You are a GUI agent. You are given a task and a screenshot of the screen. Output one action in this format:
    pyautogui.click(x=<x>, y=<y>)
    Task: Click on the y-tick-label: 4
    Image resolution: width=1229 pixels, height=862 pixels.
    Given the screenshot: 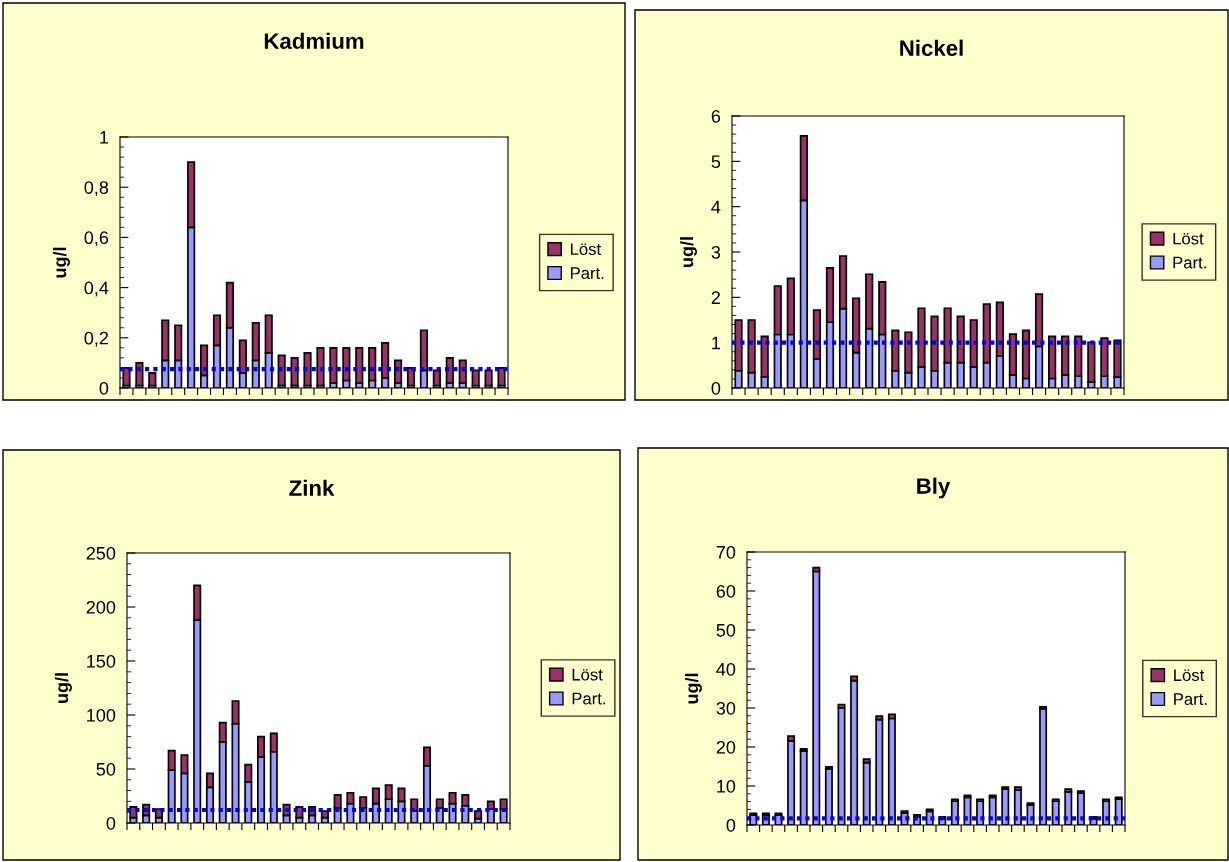 What is the action you would take?
    pyautogui.click(x=716, y=207)
    